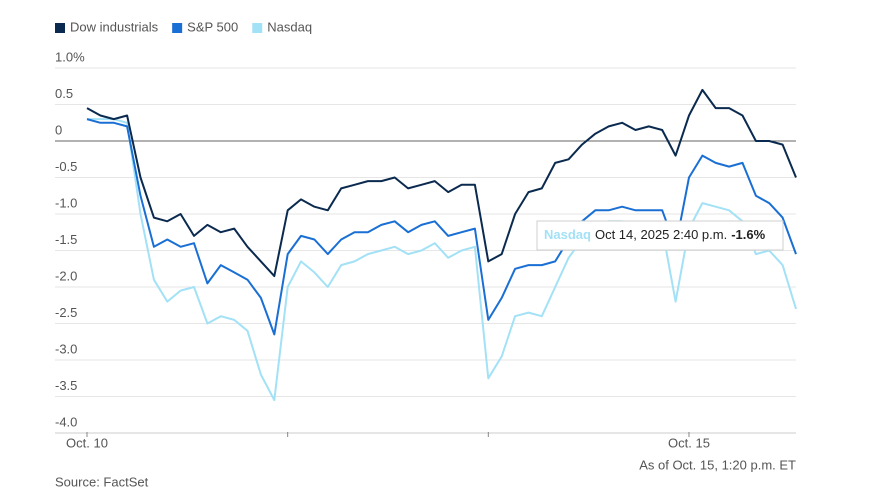  What do you see at coordinates (58, 129) in the screenshot?
I see `y-tick-label: 0` at bounding box center [58, 129].